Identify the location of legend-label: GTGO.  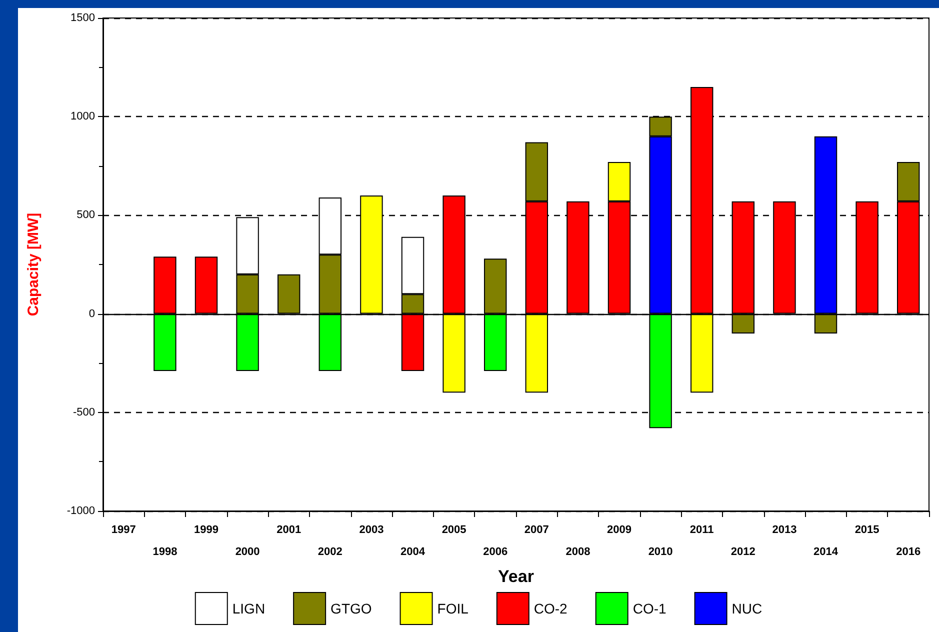
(351, 608).